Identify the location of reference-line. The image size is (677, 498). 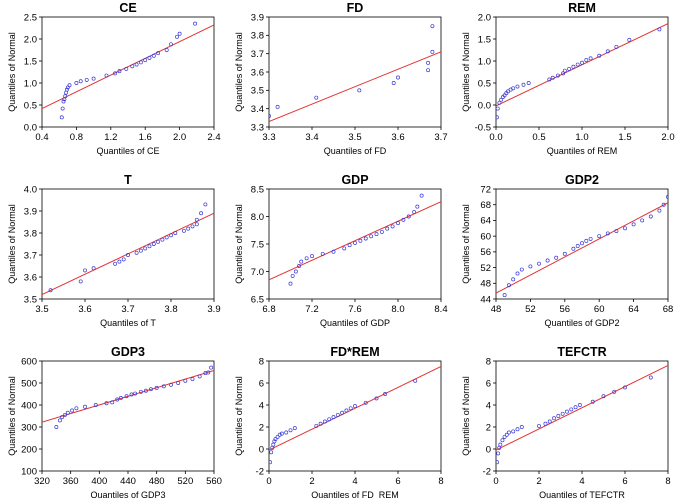
(582, 65).